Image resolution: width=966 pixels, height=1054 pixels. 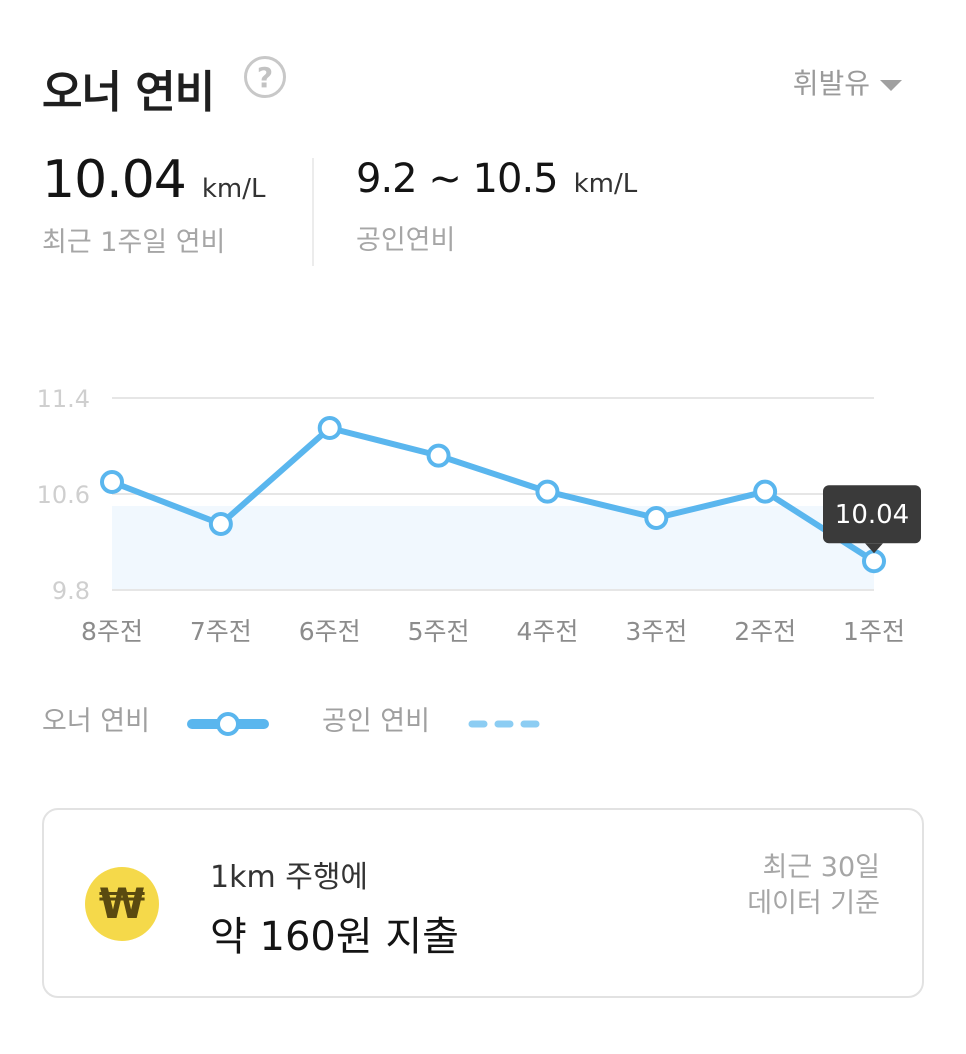 What do you see at coordinates (376, 721) in the screenshot?
I see `legend-official-label: 공인 연비` at bounding box center [376, 721].